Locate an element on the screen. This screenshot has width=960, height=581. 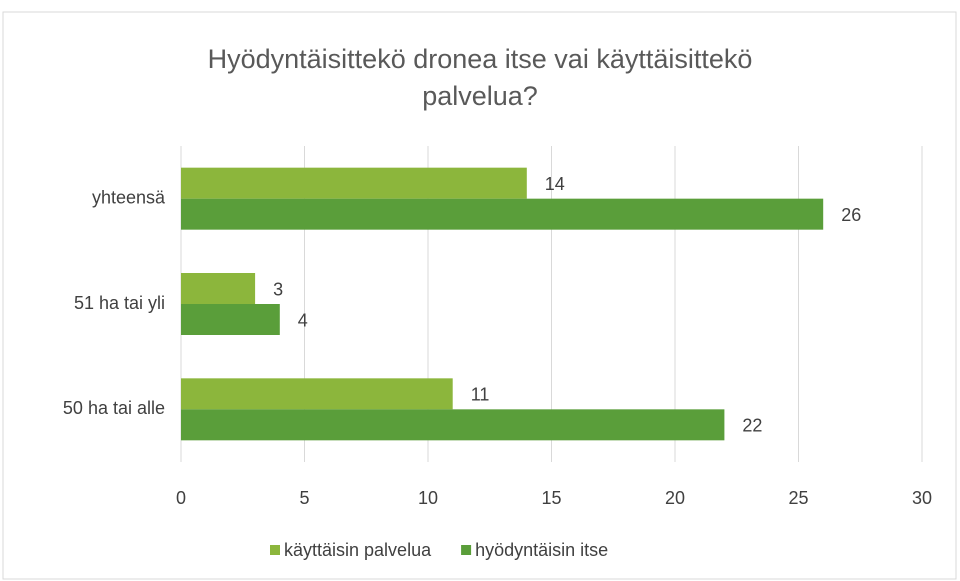
data-label: 22 is located at coordinates (752, 426).